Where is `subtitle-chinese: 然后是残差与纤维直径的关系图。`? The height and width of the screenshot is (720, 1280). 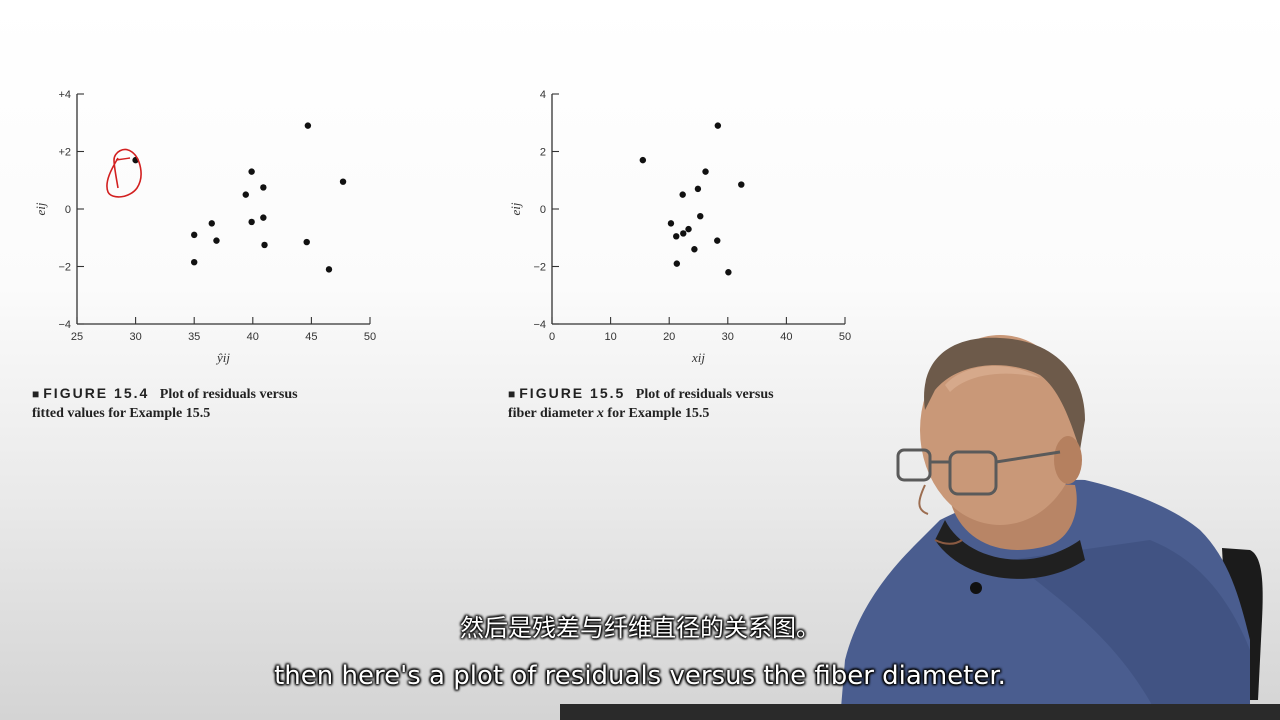 subtitle-chinese: 然后是残差与纤维直径的关系图。 is located at coordinates (640, 628).